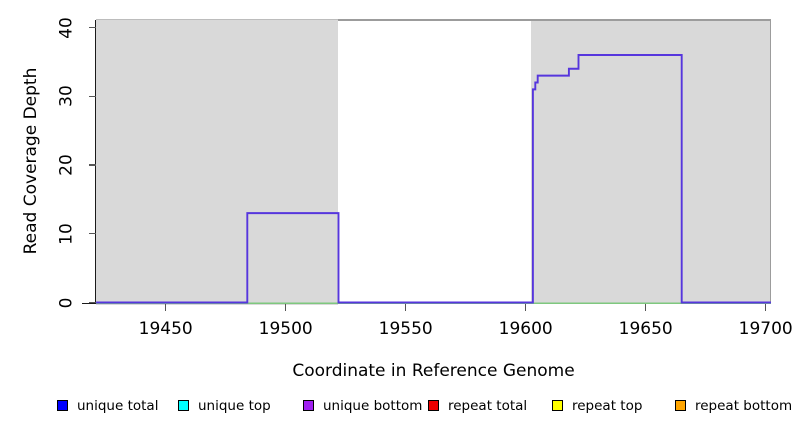  What do you see at coordinates (433, 371) in the screenshot?
I see `x-axis-title: Coordinate in Reference Genome` at bounding box center [433, 371].